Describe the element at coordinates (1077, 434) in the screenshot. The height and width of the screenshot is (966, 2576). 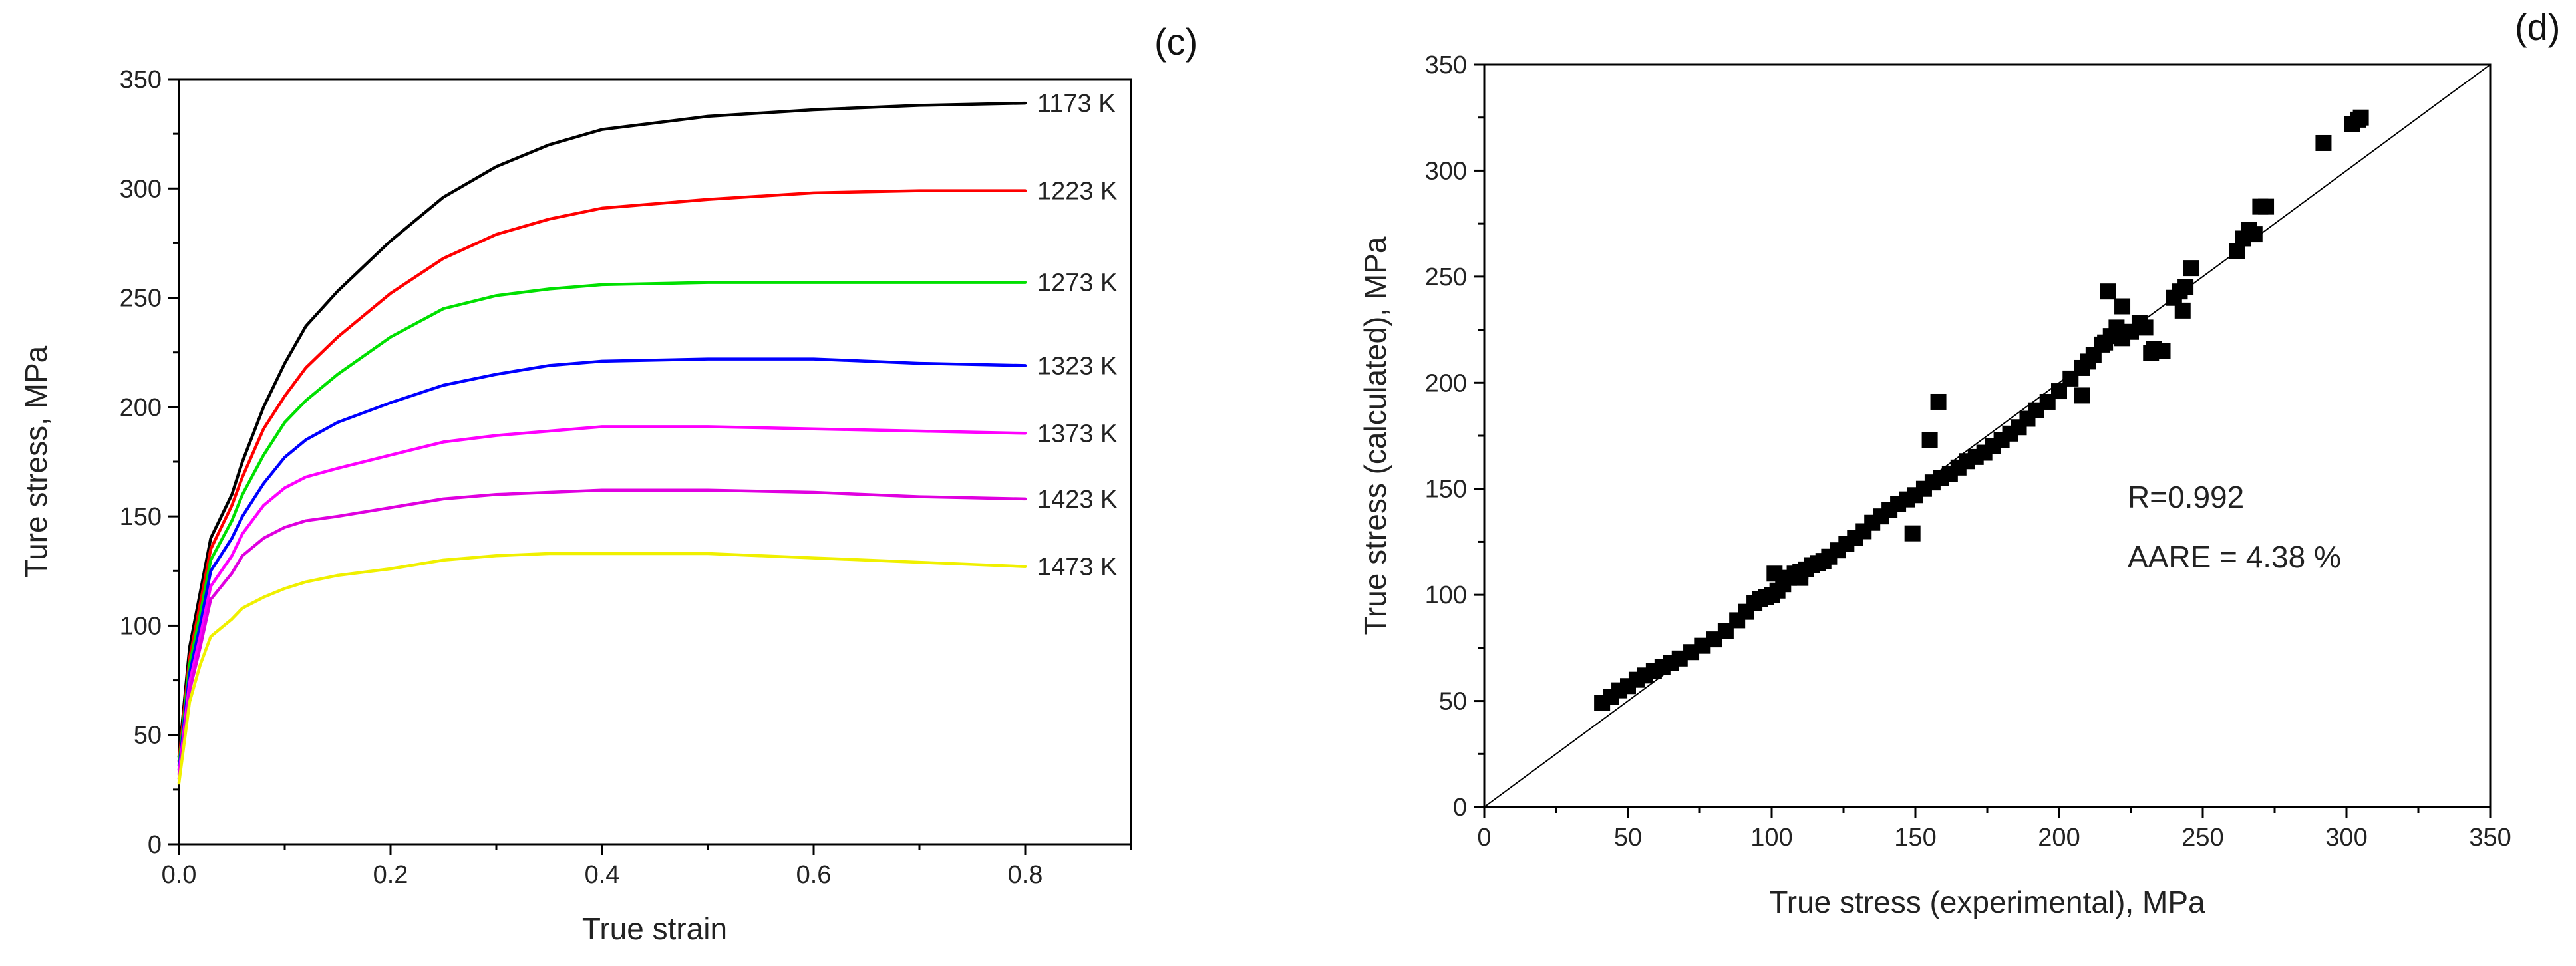
I see `panel-c-curve-label: 1373 K` at that location.